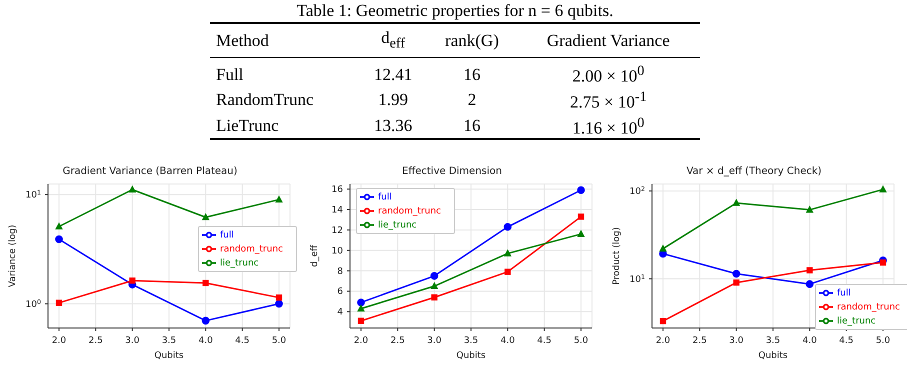 Image resolution: width=907 pixels, height=365 pixels. Describe the element at coordinates (13, 256) in the screenshot. I see `y-axis-title: Variance (log)` at that location.